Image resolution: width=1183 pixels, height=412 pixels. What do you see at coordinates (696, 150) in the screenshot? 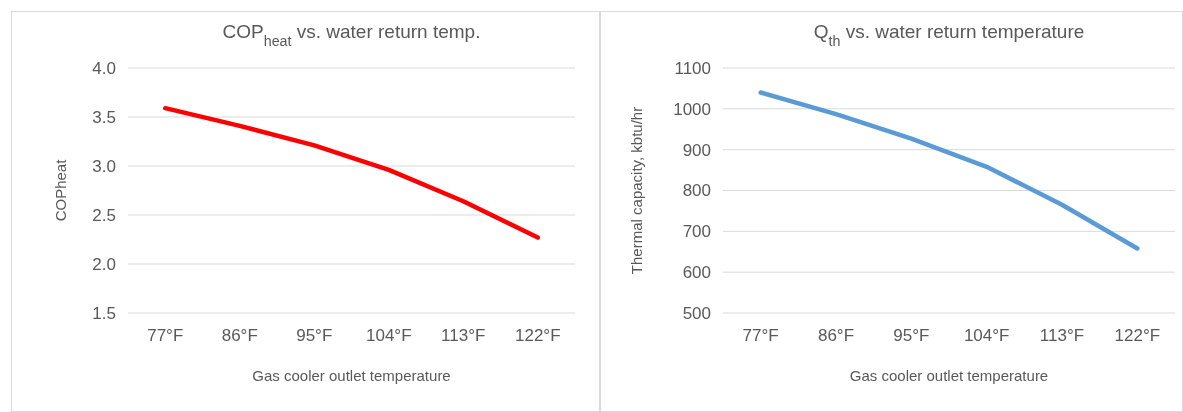
I see `y-tick-label: 900` at bounding box center [696, 150].